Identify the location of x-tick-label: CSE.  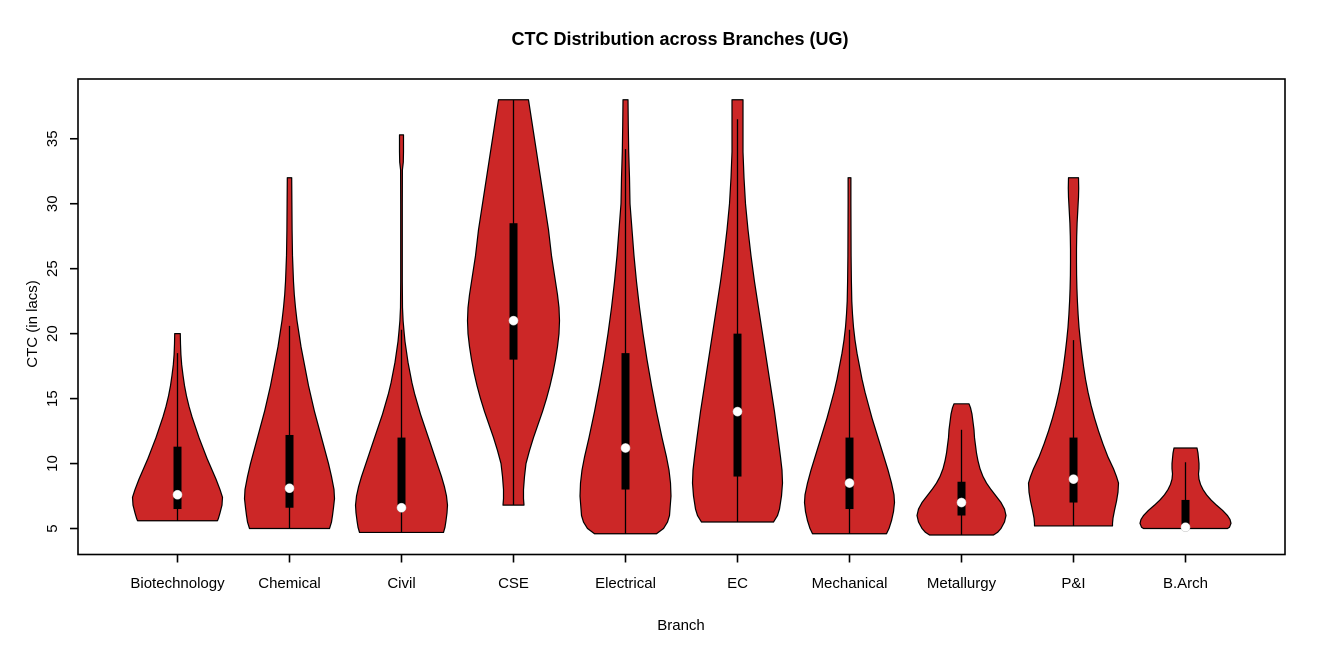
(513, 583).